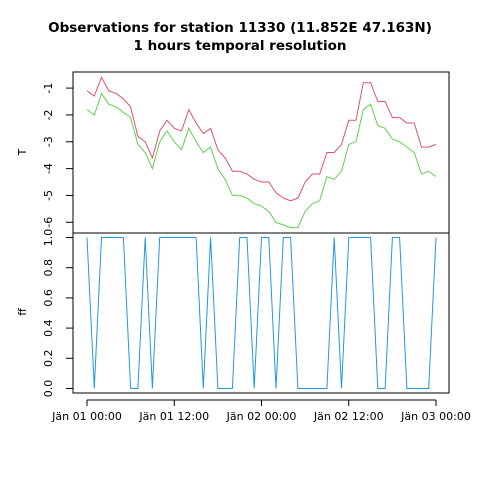  What do you see at coordinates (48, 328) in the screenshot?
I see `bottom-y-tick-label: 0.4` at bounding box center [48, 328].